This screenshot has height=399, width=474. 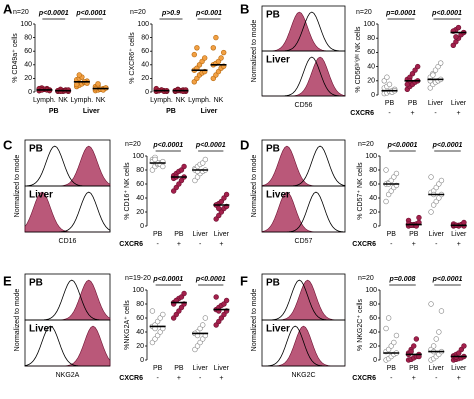 What do you see at coordinates (360, 325) in the screenshot?
I see `y-axis-label: % NKG2C⁺ cells` at bounding box center [360, 325].